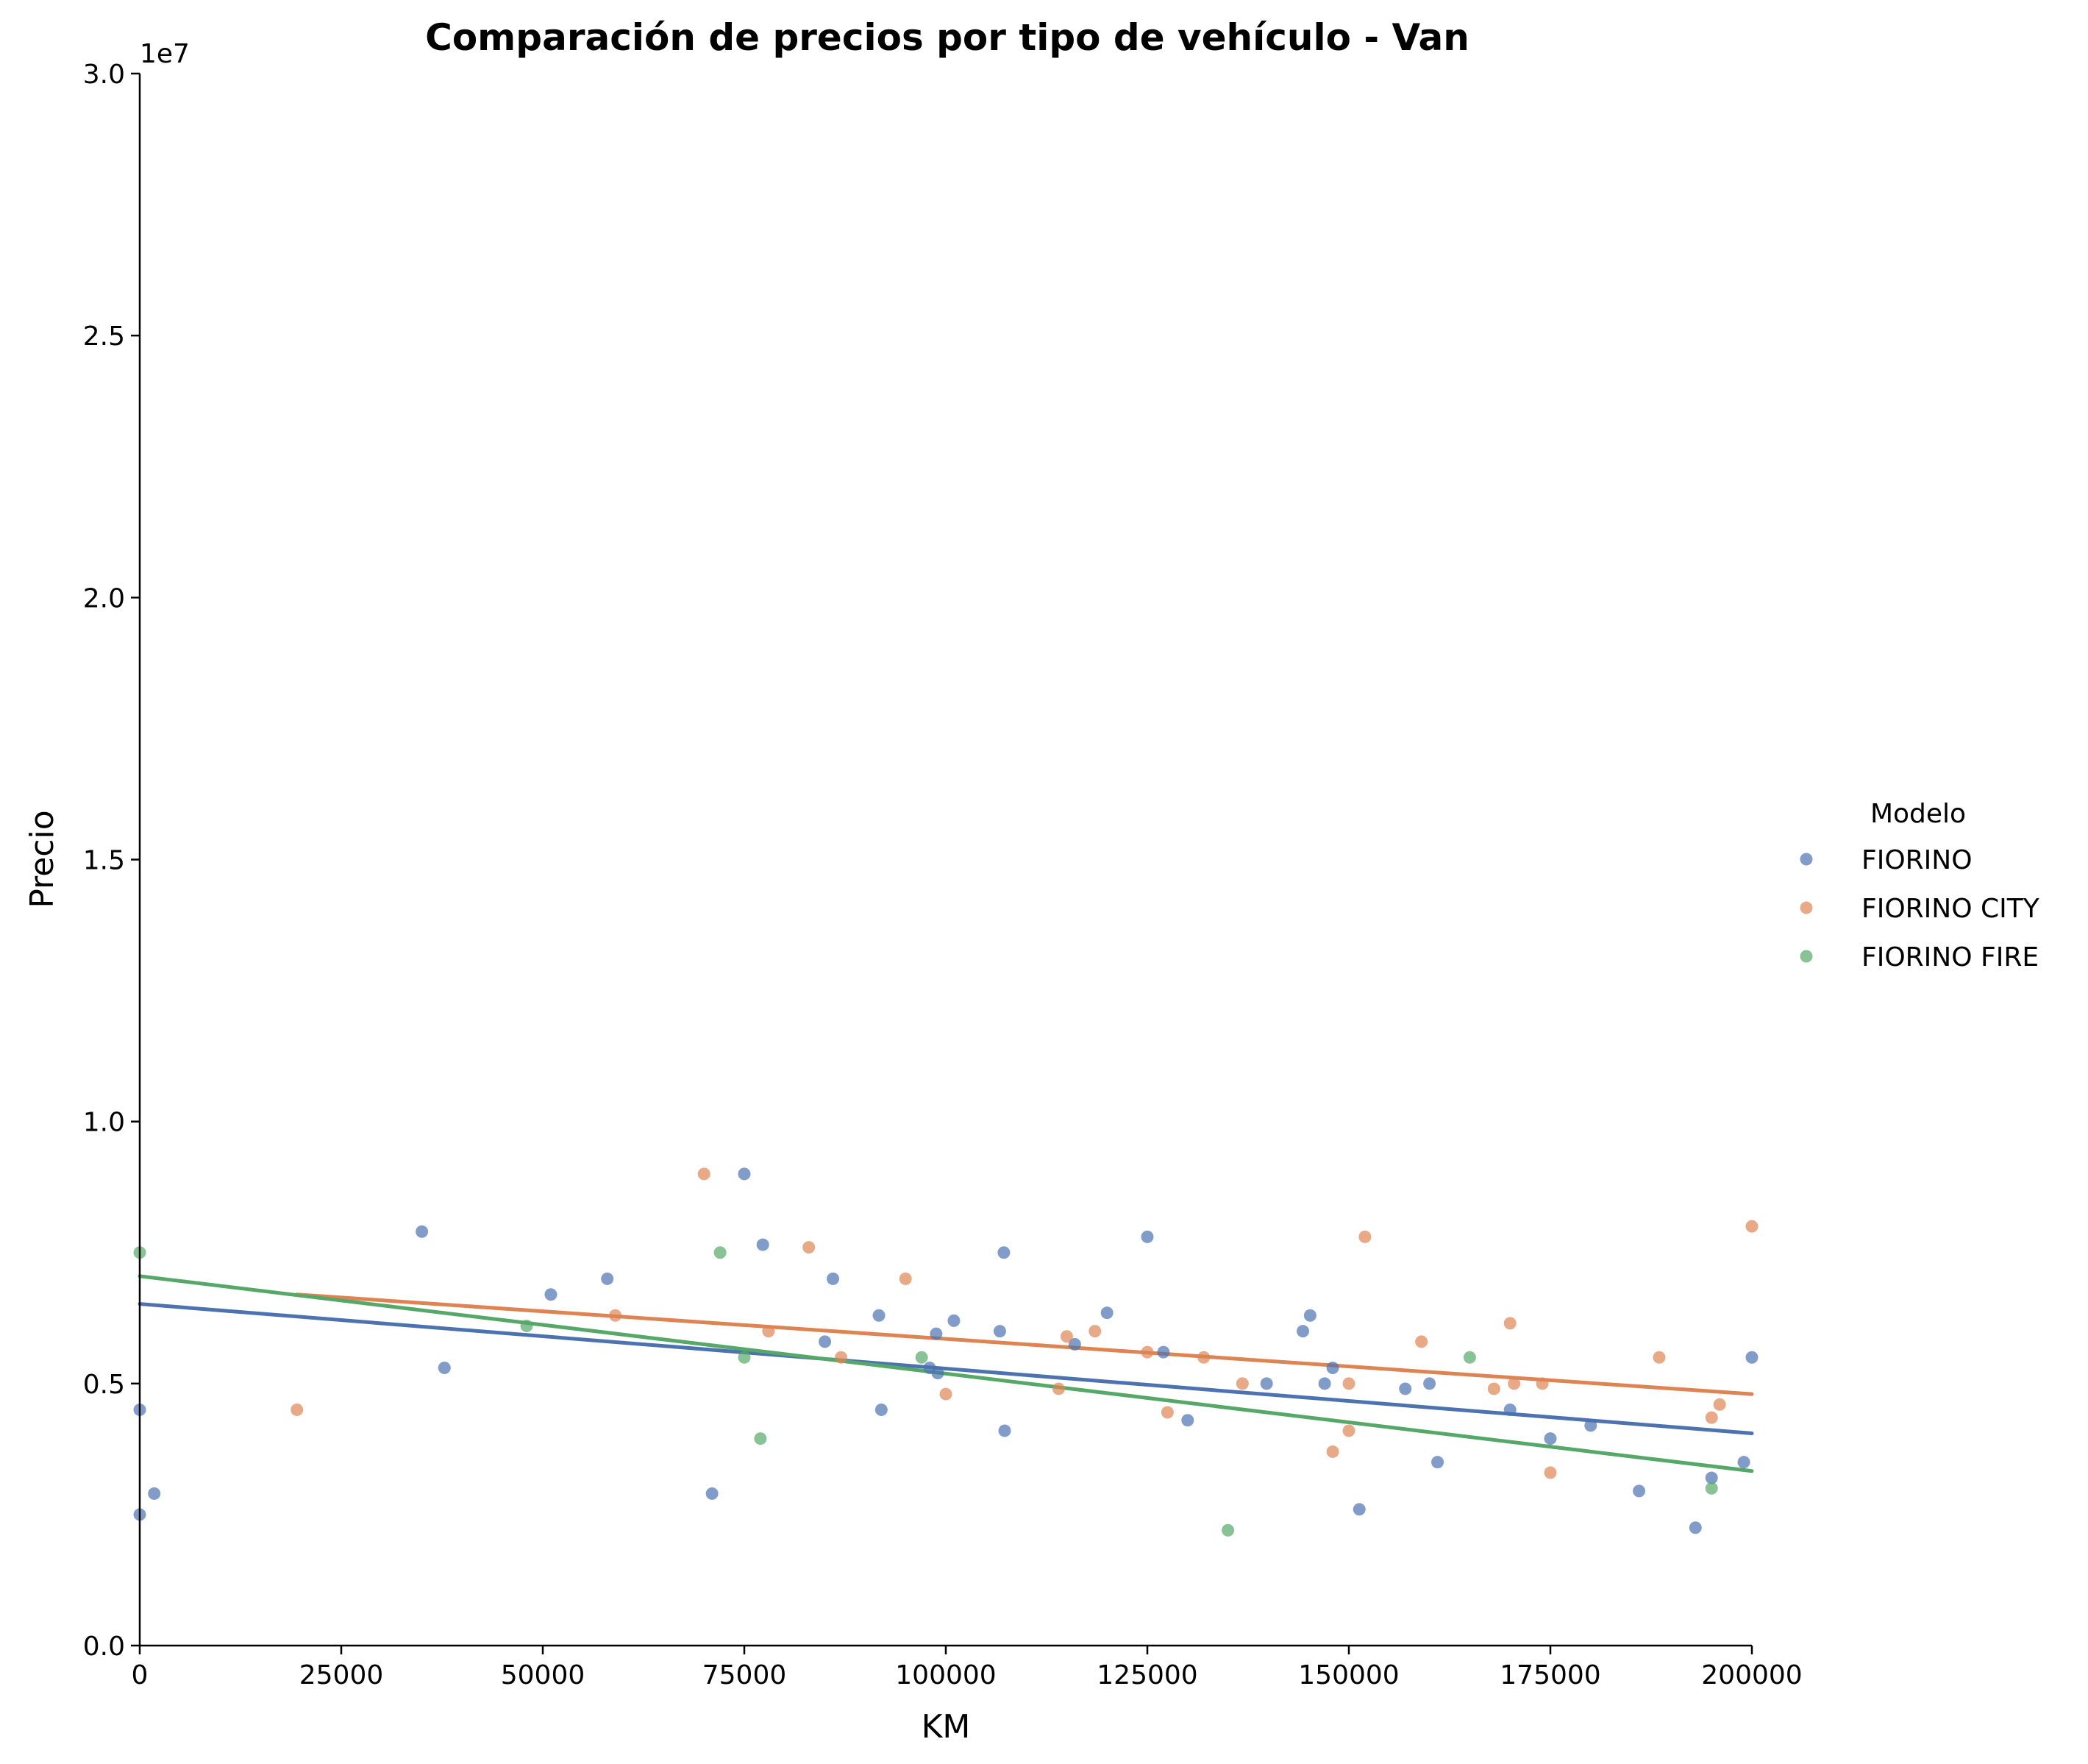  Describe the element at coordinates (341, 1675) in the screenshot. I see `x-tick-label: 25000` at that location.